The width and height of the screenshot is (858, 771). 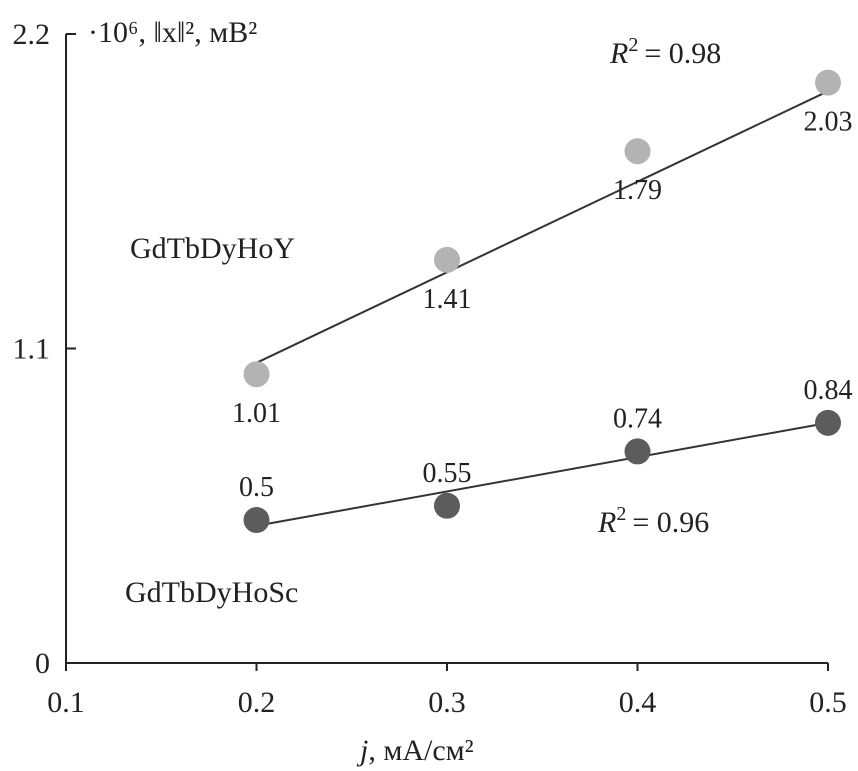 What do you see at coordinates (447, 702) in the screenshot?
I see `x-tick-label: 0.3` at bounding box center [447, 702].